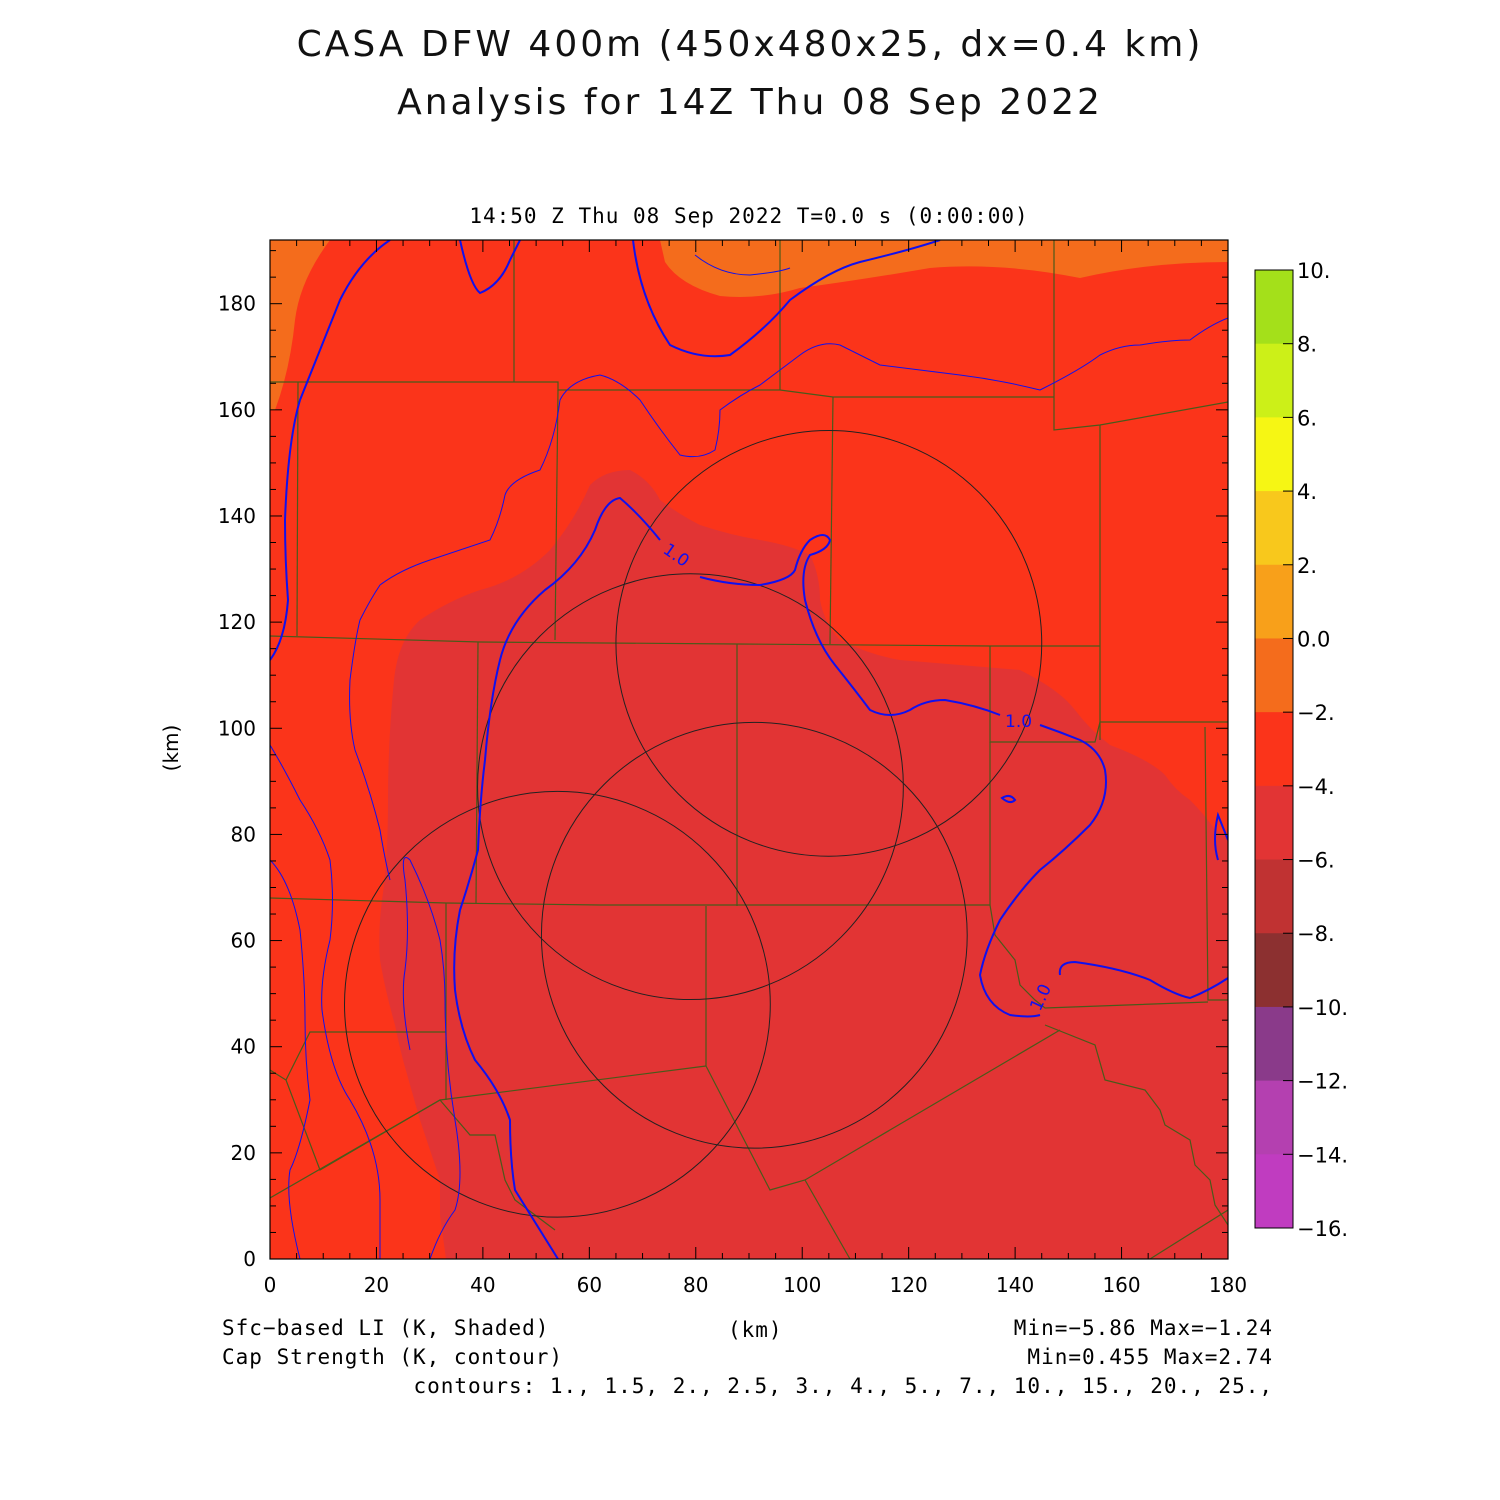 This screenshot has width=1500, height=1500. I want to click on y-tick-label: 20, so click(243, 1153).